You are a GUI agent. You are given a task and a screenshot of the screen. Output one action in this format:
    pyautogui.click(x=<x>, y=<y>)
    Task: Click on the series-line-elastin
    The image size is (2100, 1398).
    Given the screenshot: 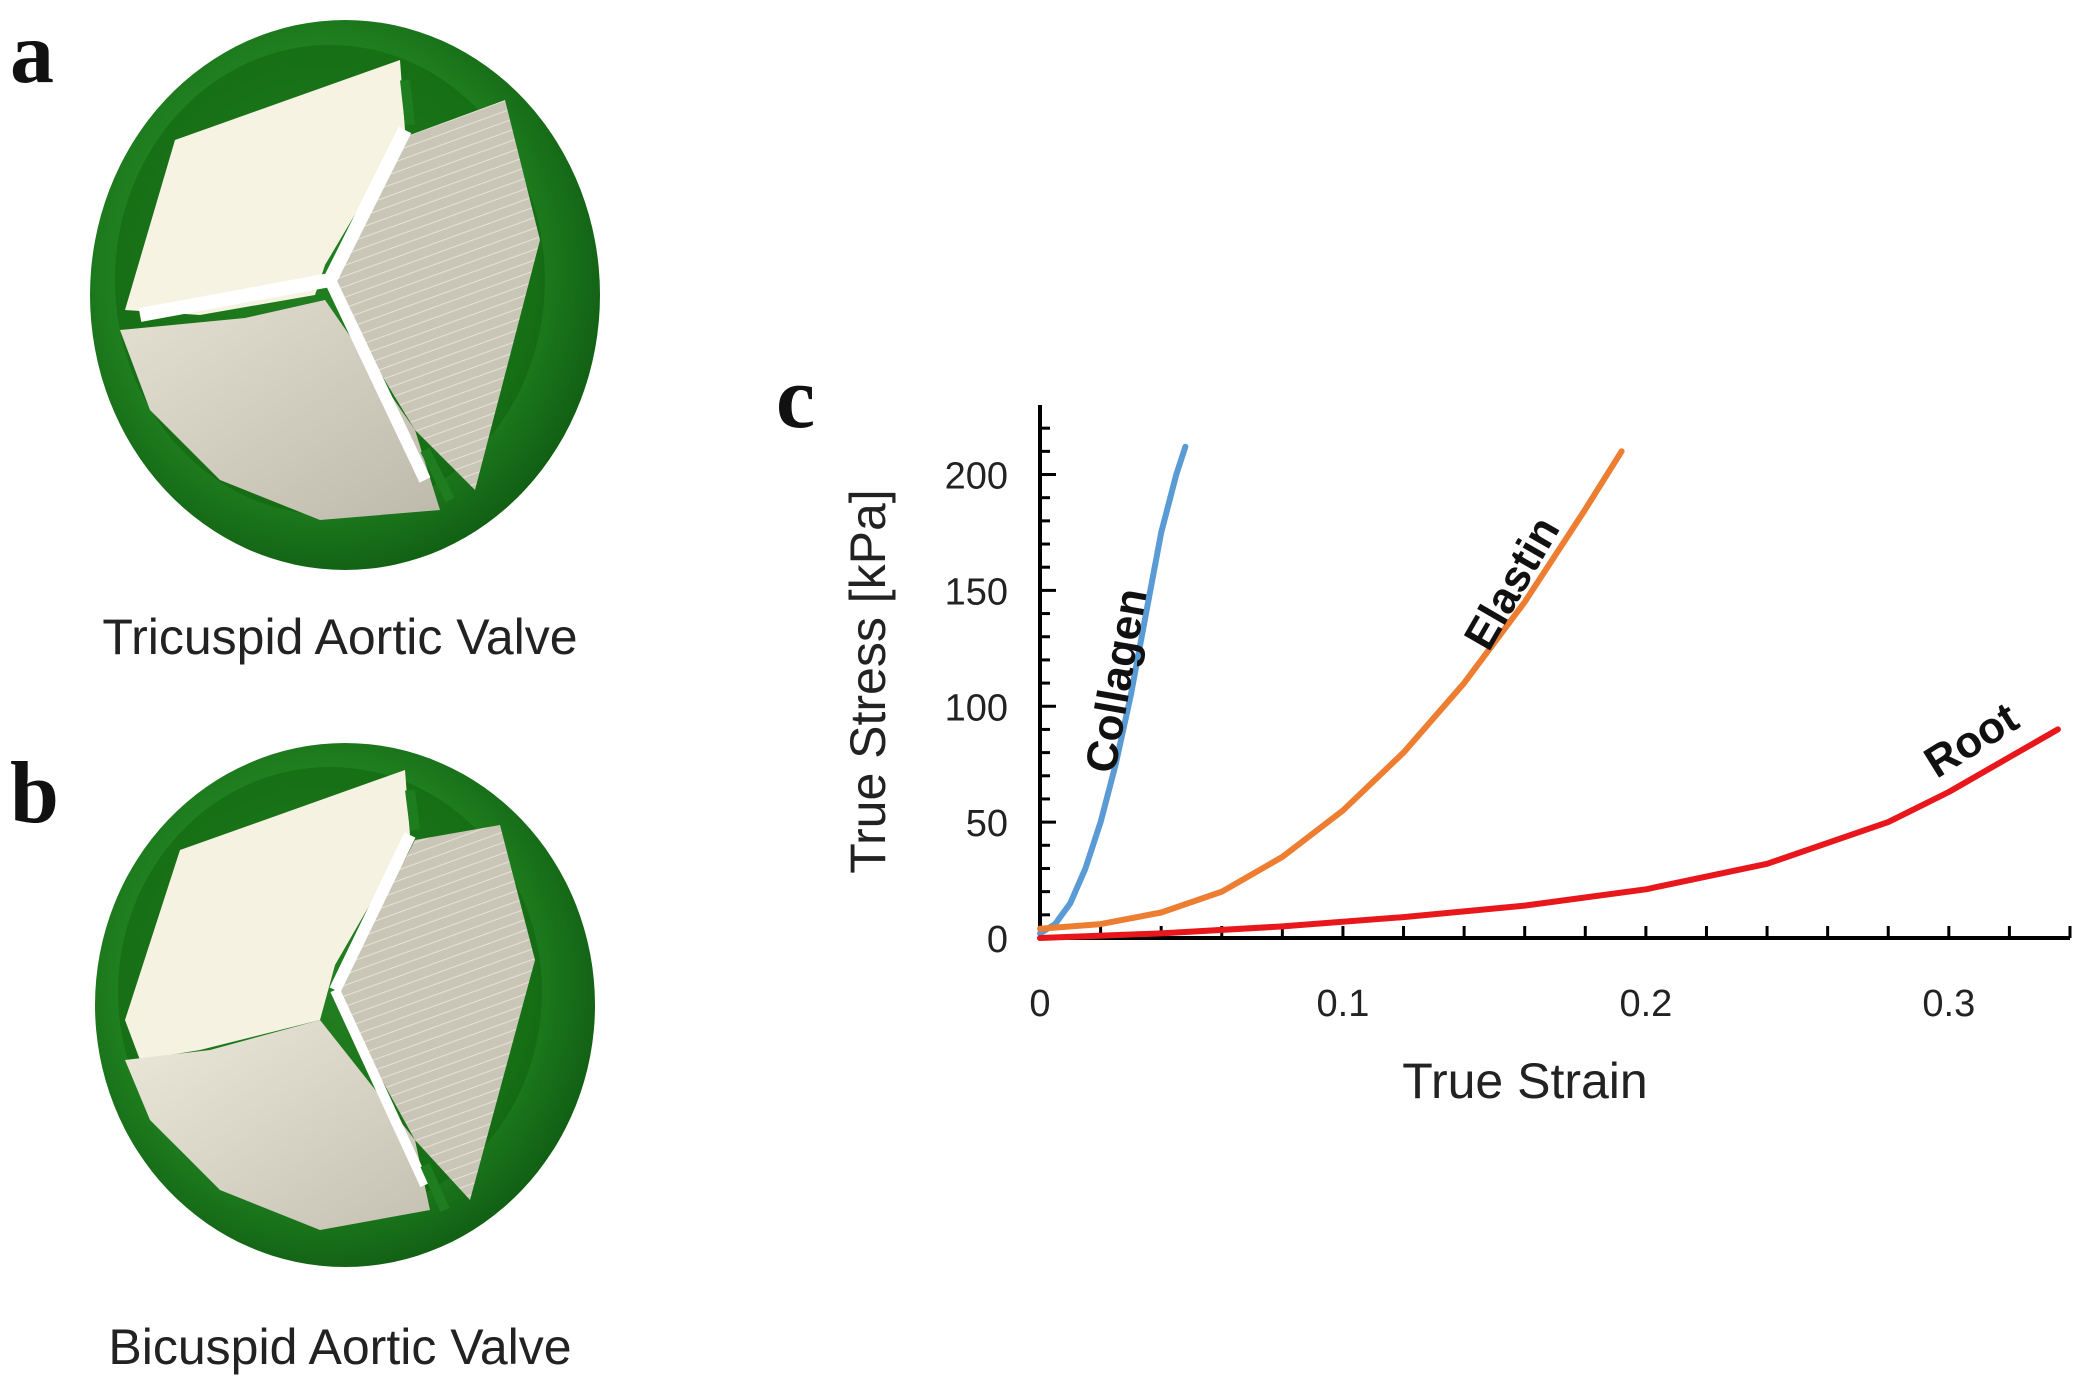 What is the action you would take?
    pyautogui.click(x=1331, y=690)
    